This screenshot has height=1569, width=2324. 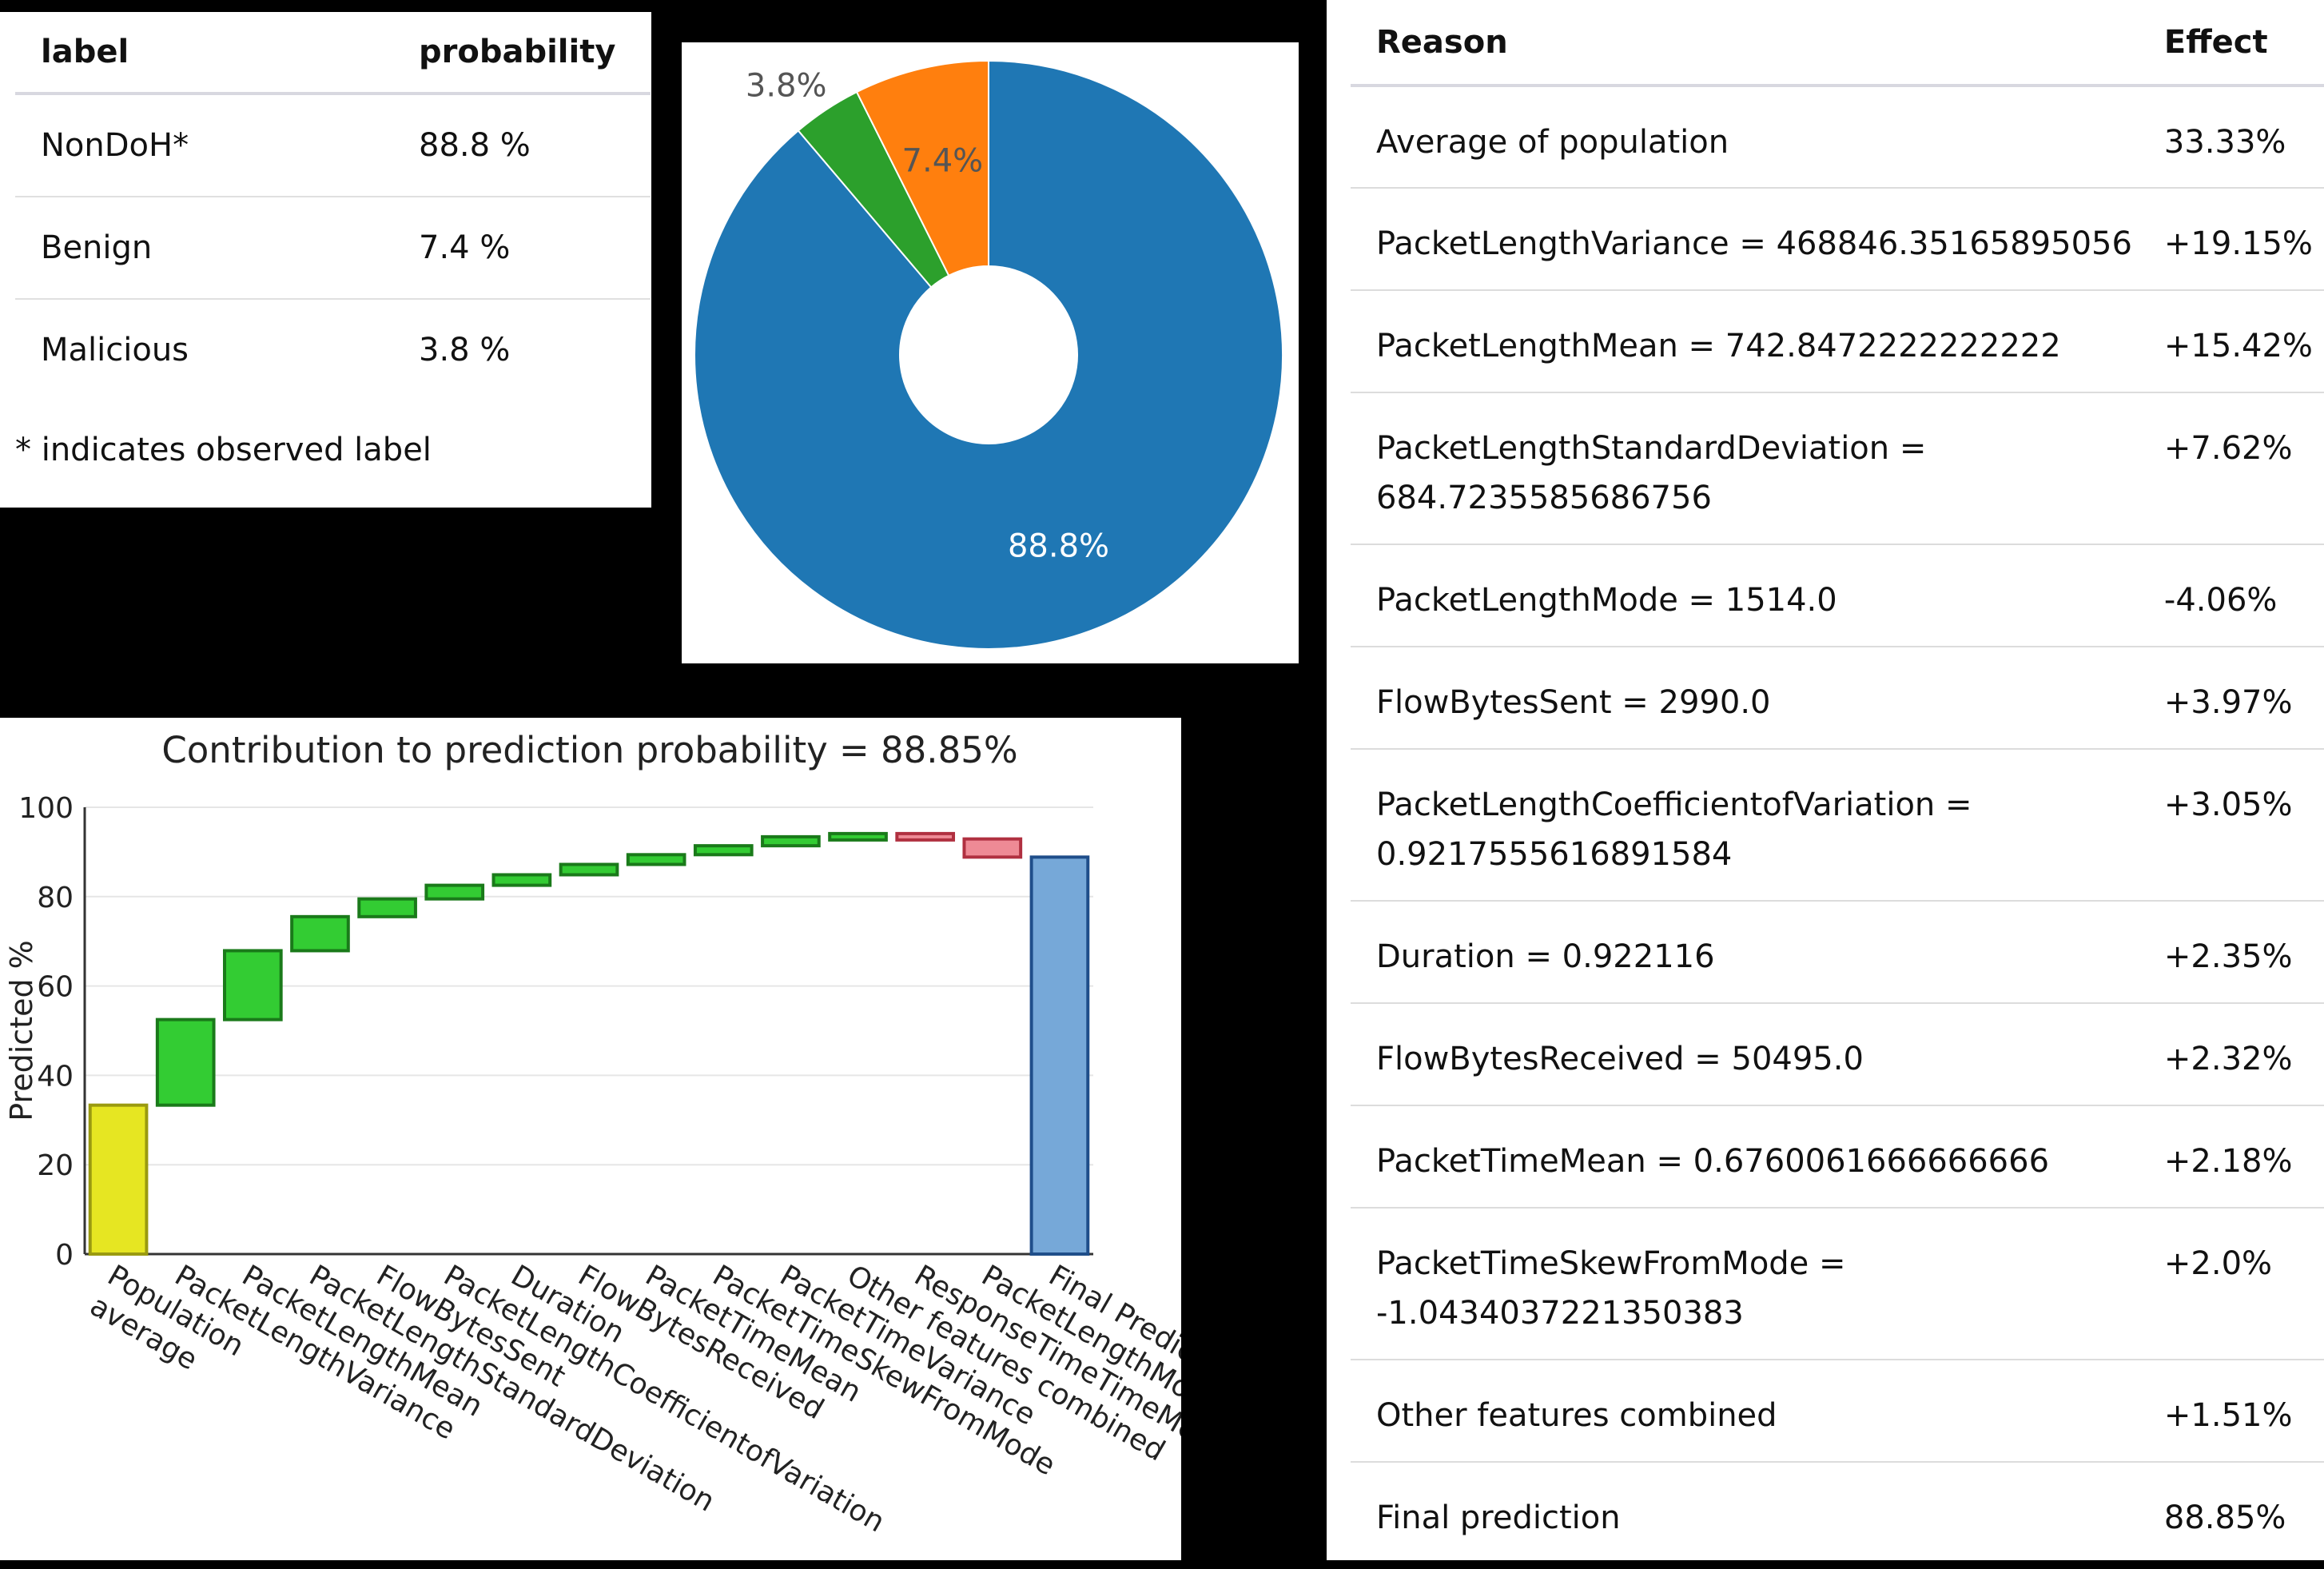 I want to click on pie-slice-label: 7.4%, so click(x=943, y=160).